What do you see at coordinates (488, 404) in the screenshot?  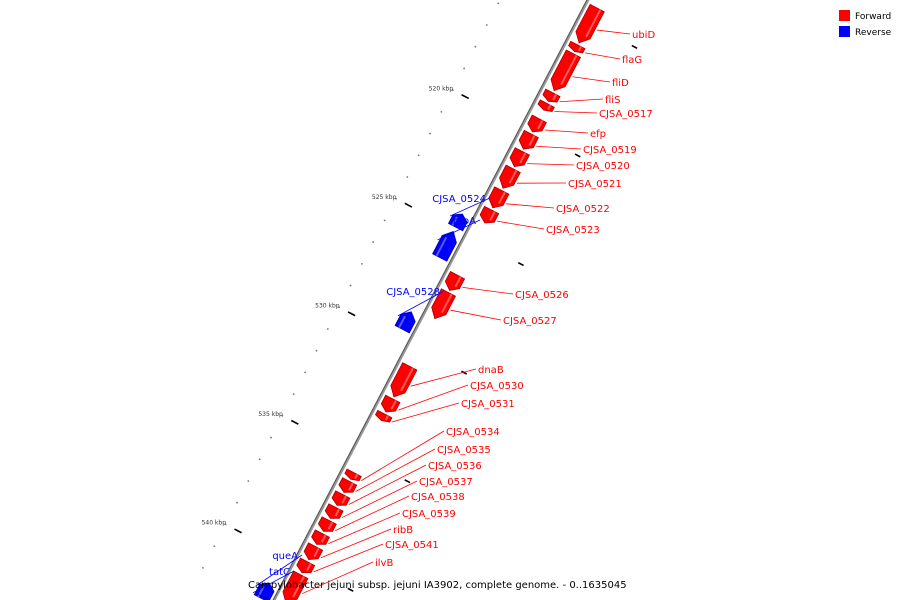 I see `gene-cjsa-0531-label: CJSA_0531` at bounding box center [488, 404].